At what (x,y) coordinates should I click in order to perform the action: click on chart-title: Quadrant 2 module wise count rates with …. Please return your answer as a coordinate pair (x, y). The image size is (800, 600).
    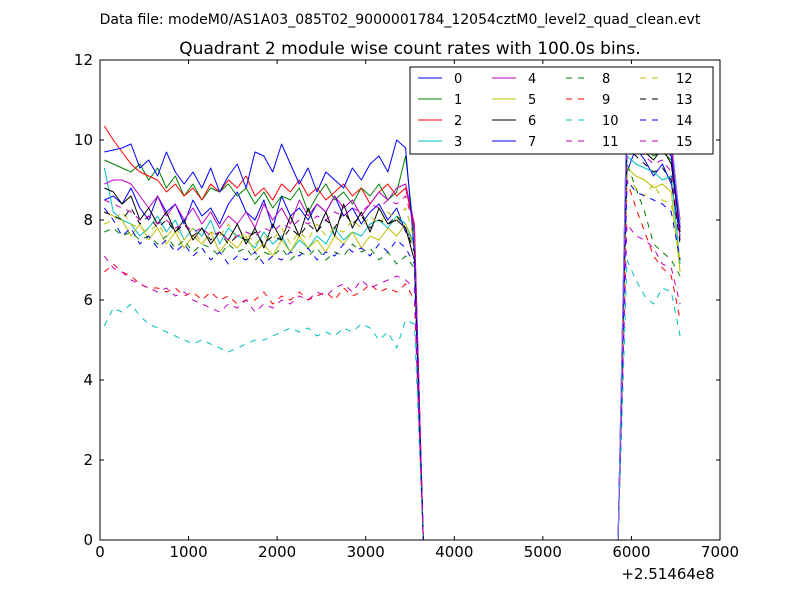
    Looking at the image, I should click on (409, 49).